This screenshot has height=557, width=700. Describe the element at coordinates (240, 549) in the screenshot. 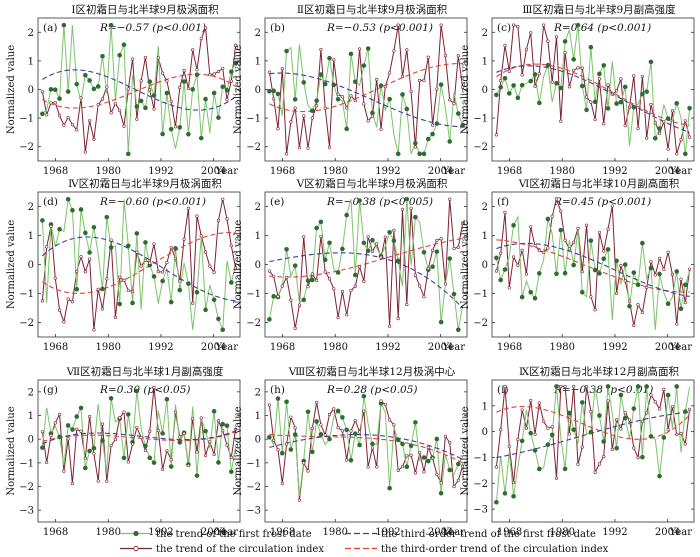

I see `legend-label: the trend of the circulation index` at that location.